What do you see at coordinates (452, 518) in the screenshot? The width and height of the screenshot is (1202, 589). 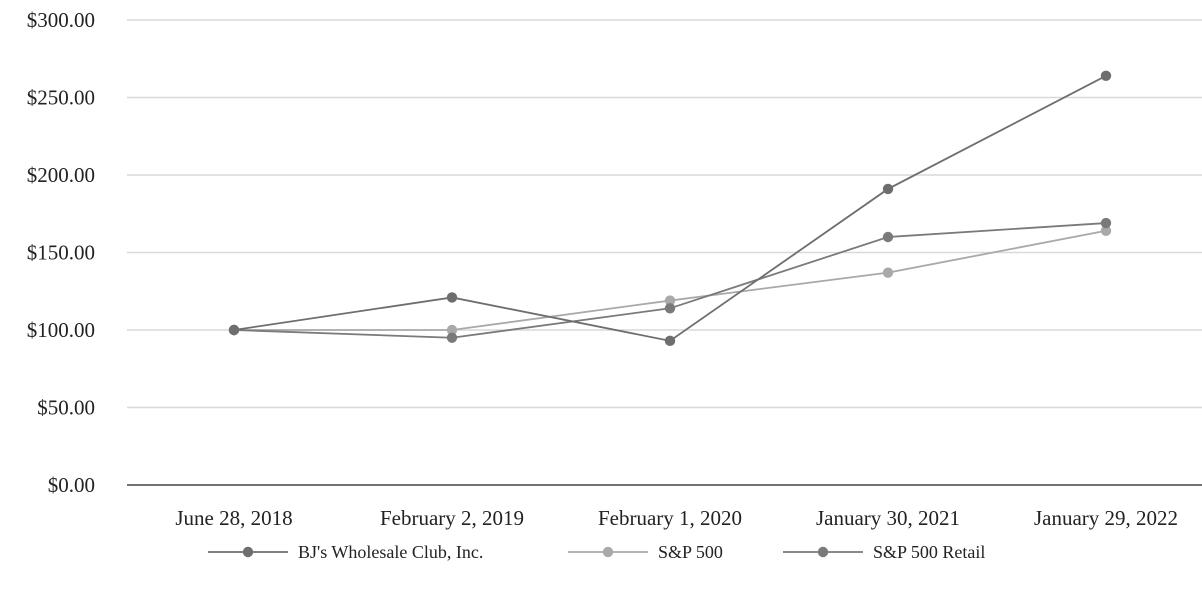 I see `x-tick-label: February 2, 2019` at bounding box center [452, 518].